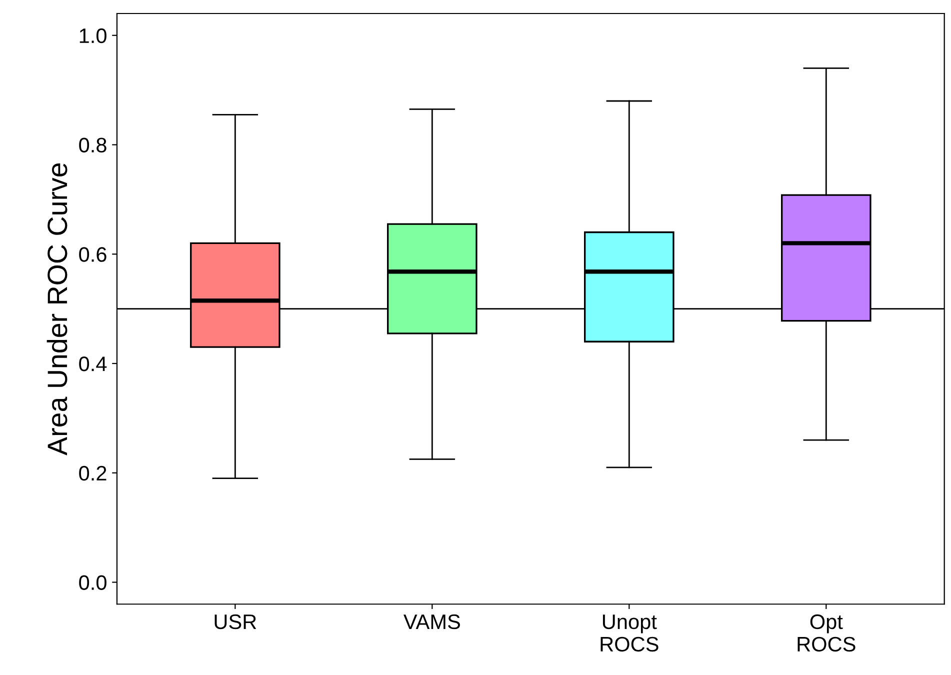 The height and width of the screenshot is (675, 951). What do you see at coordinates (432, 622) in the screenshot?
I see `x-tick-label: VAMS` at bounding box center [432, 622].